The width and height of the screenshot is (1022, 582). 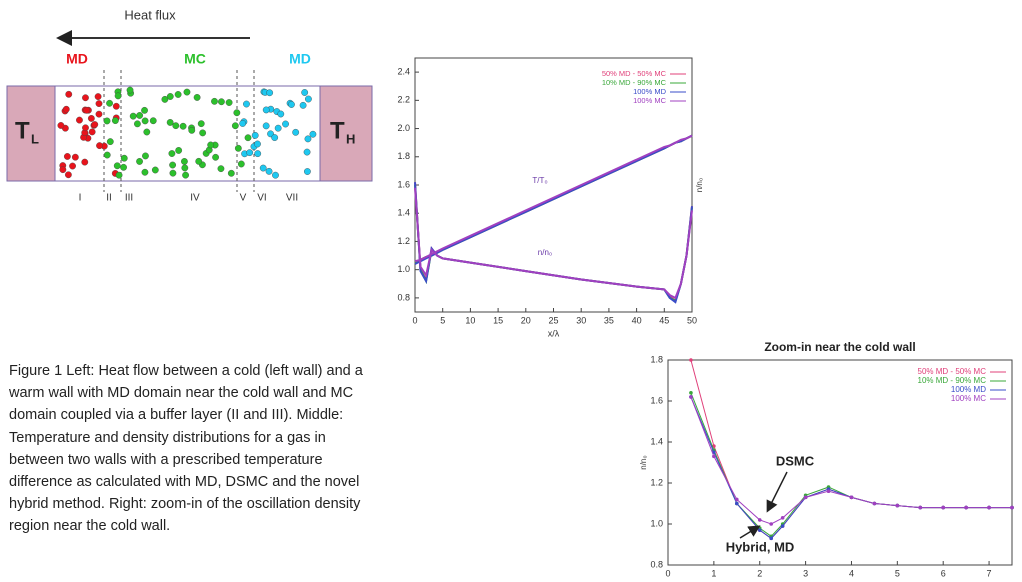 I want to click on y-tick-label: 2.0, so click(x=403, y=128).